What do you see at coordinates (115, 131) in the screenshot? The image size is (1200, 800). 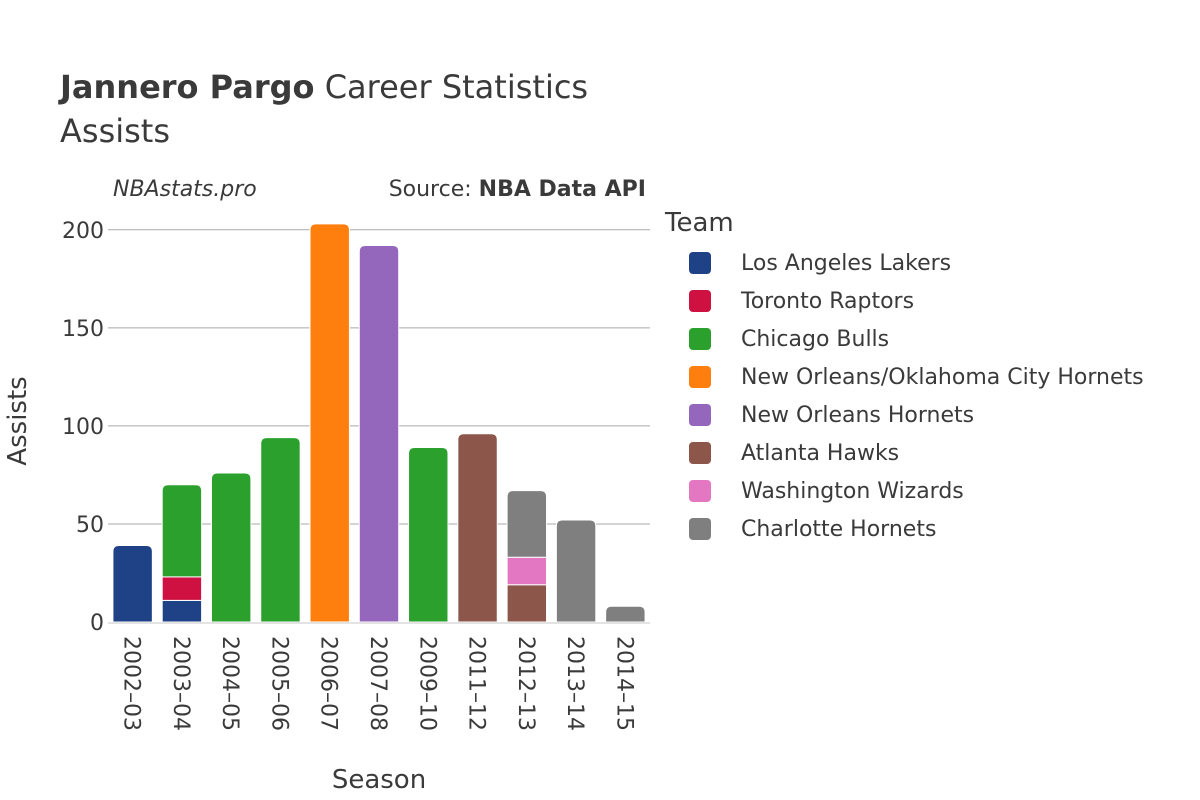 I see `chart-subtitle: Assists` at bounding box center [115, 131].